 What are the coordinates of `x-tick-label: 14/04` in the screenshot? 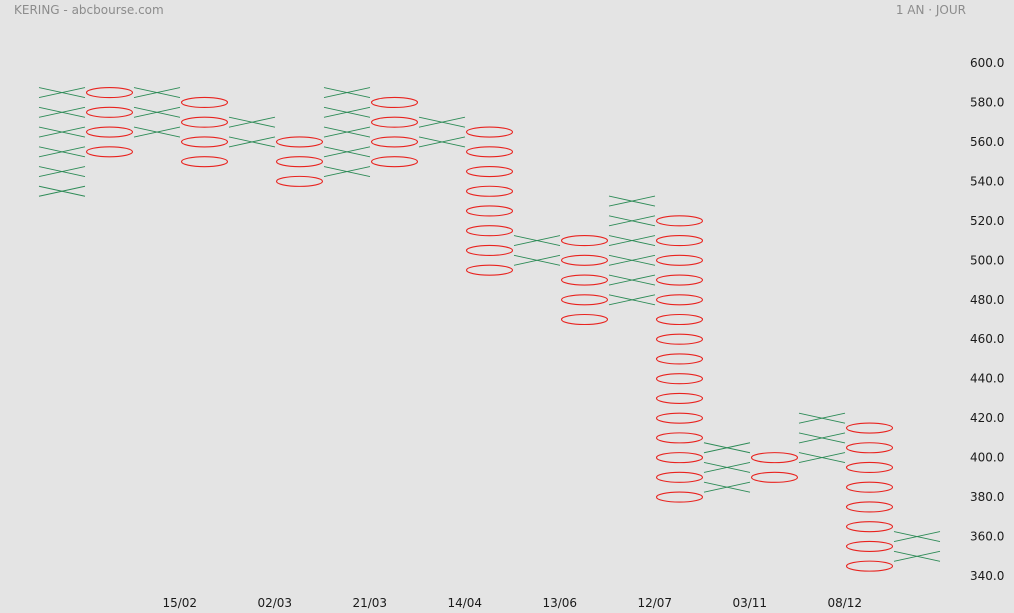 It's located at (464, 603).